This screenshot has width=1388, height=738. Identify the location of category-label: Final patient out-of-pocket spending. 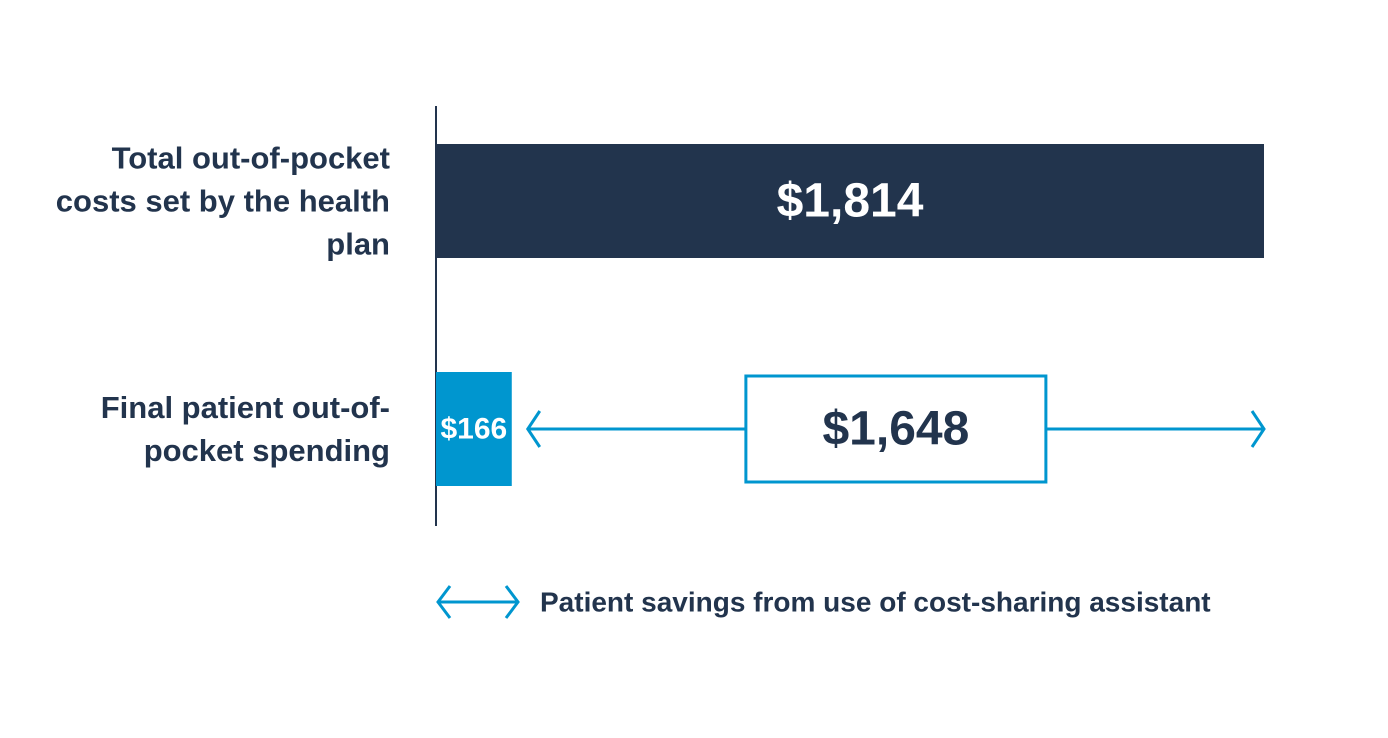
(245, 429).